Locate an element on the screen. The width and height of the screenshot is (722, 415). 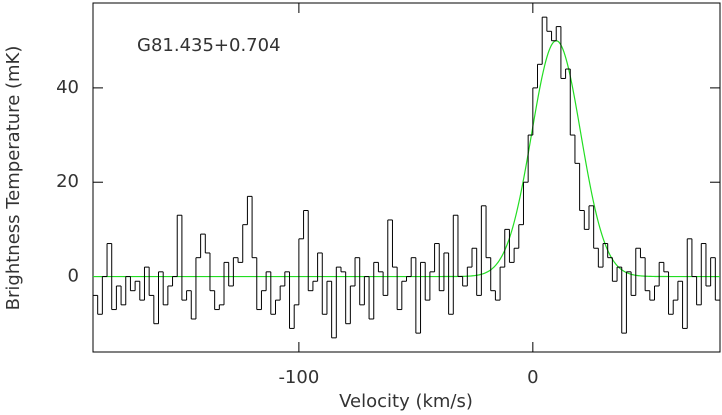
x-tick-label: -100 is located at coordinates (298, 377).